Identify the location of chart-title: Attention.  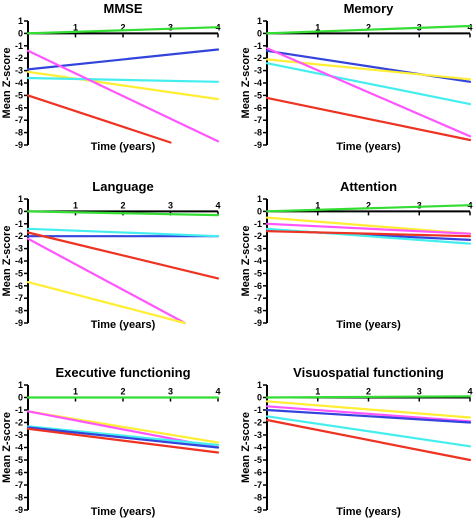
(368, 186).